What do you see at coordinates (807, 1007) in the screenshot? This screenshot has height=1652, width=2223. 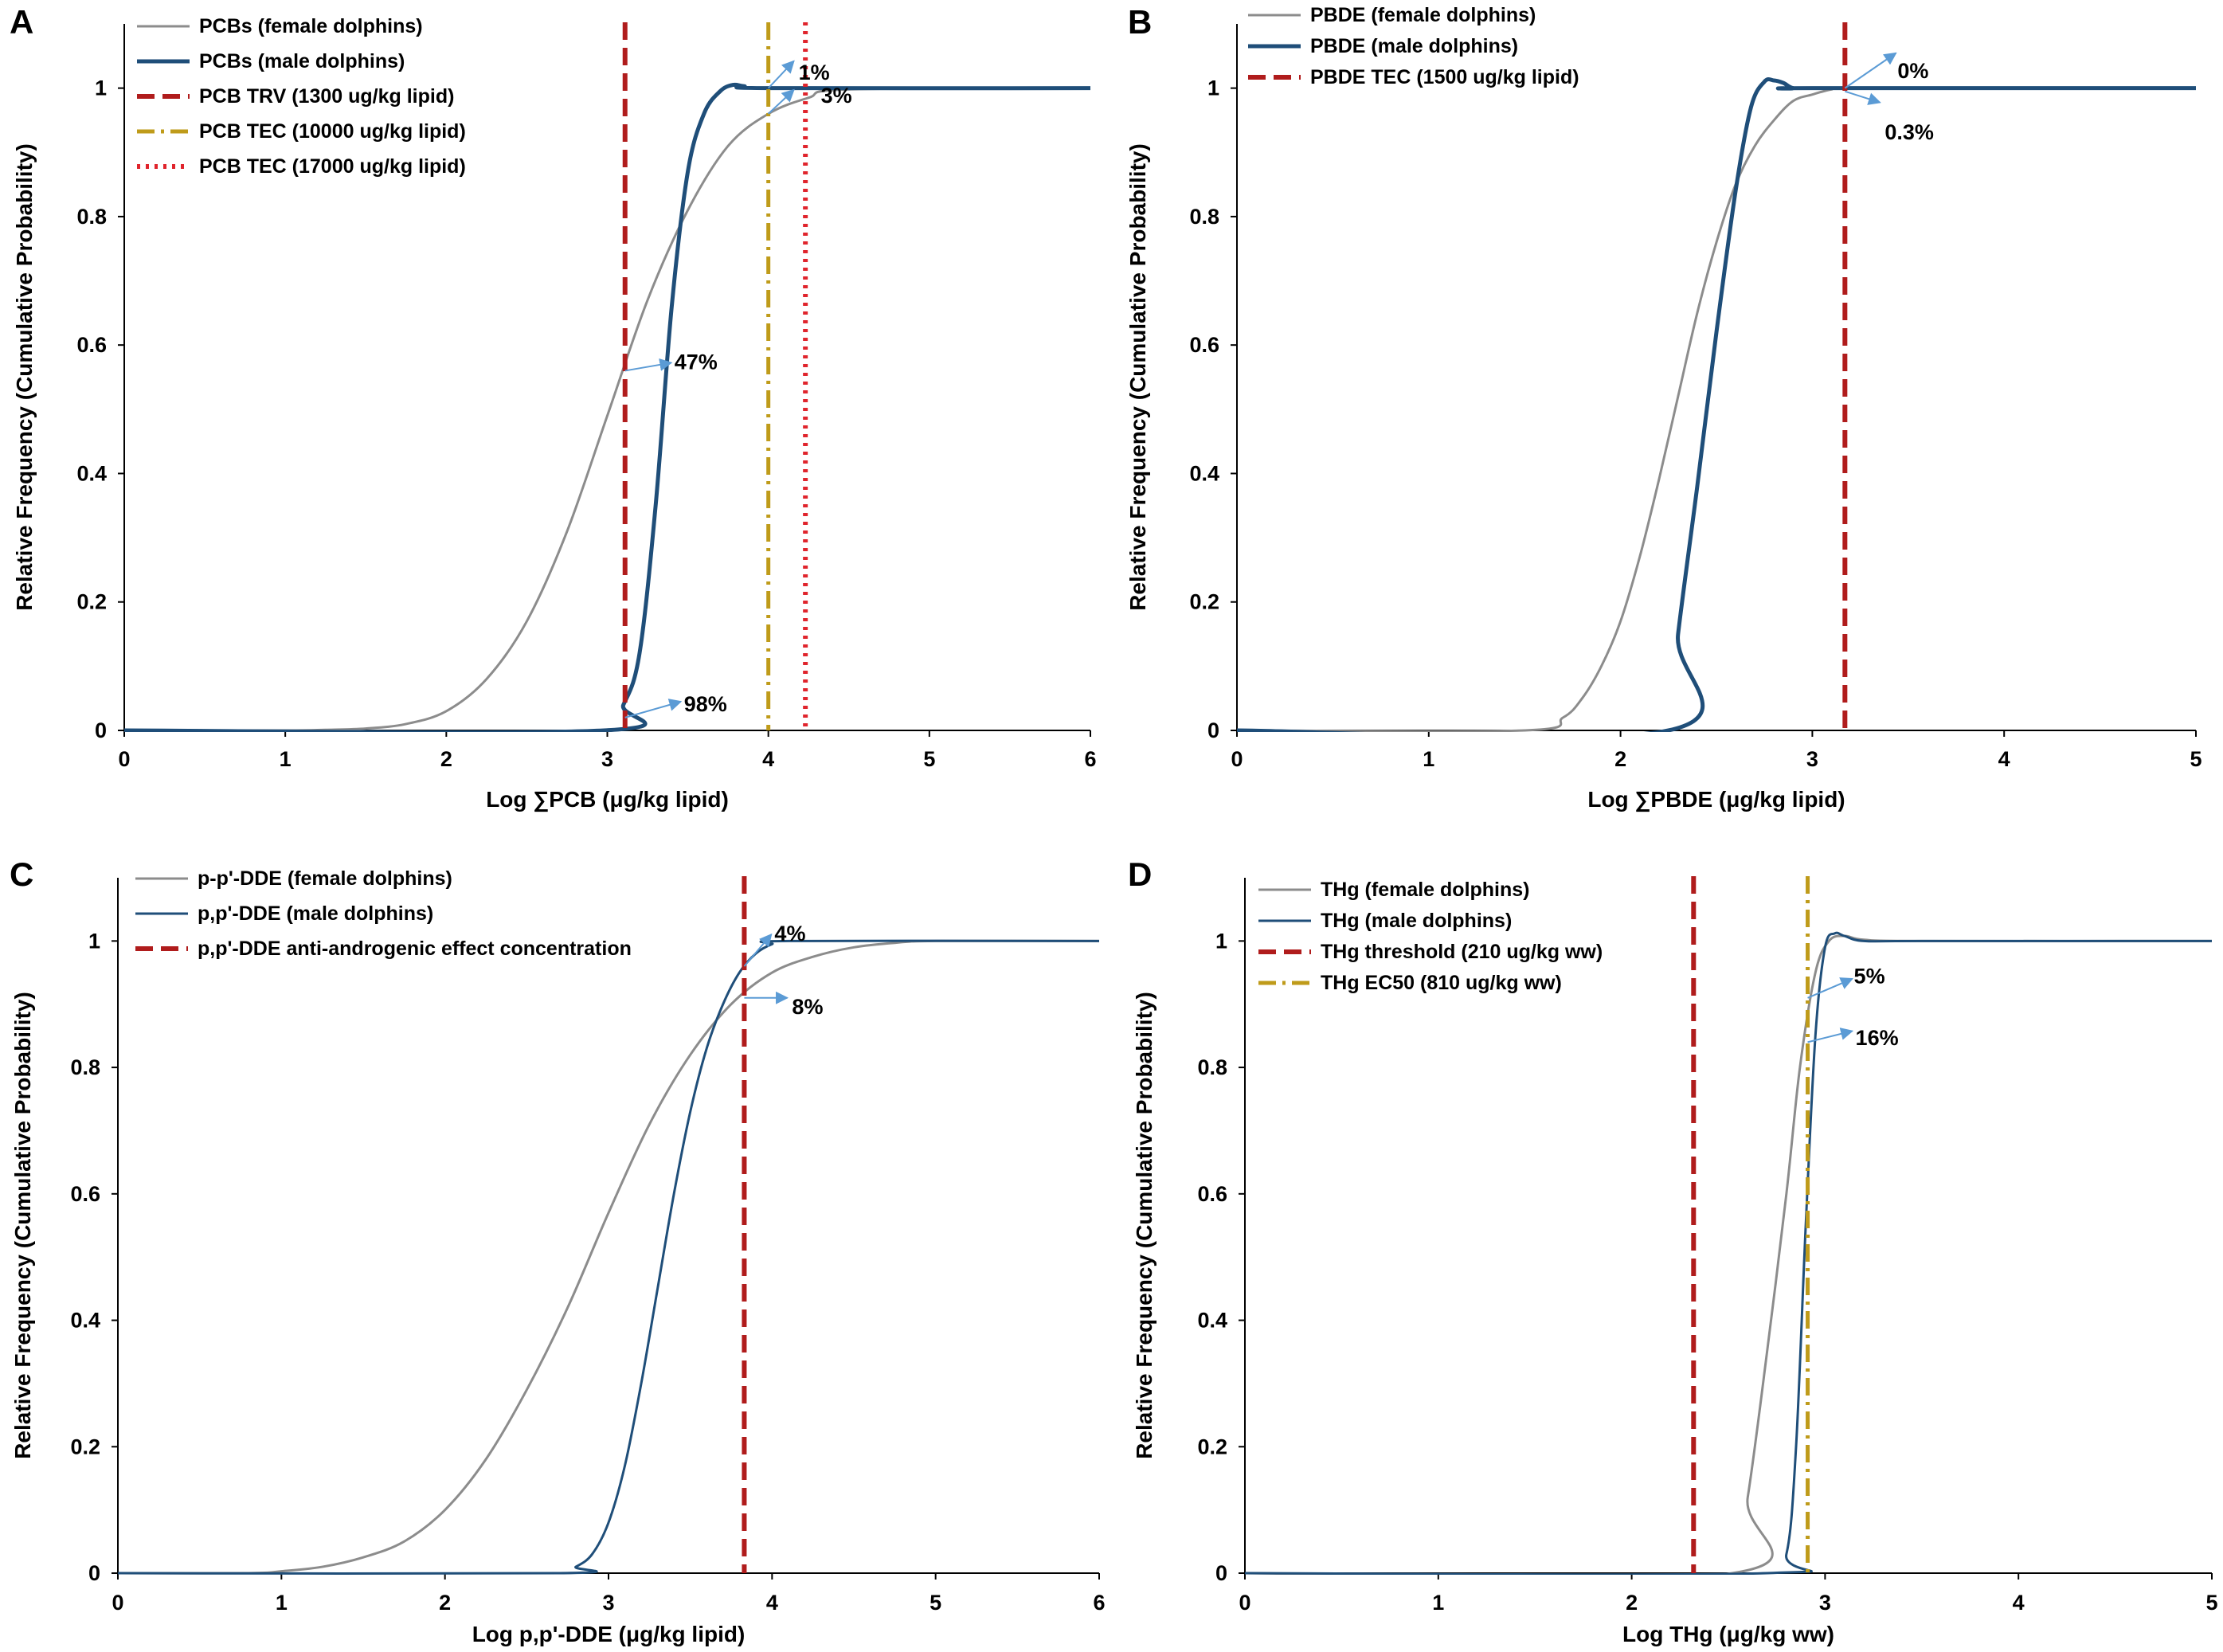 I see `annotation-label: 8%` at bounding box center [807, 1007].